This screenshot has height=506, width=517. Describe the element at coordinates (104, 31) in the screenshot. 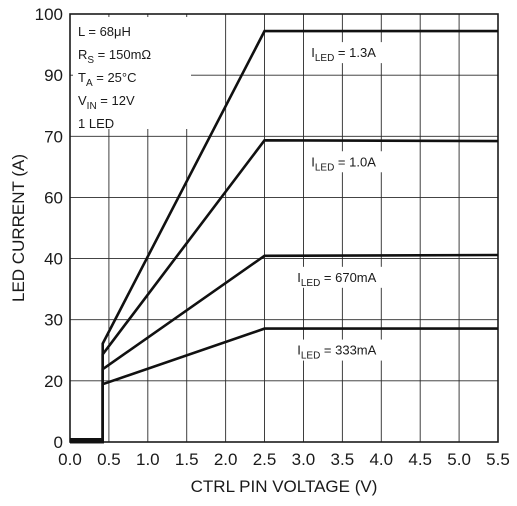

I see `condition-line: L = 68μH` at that location.